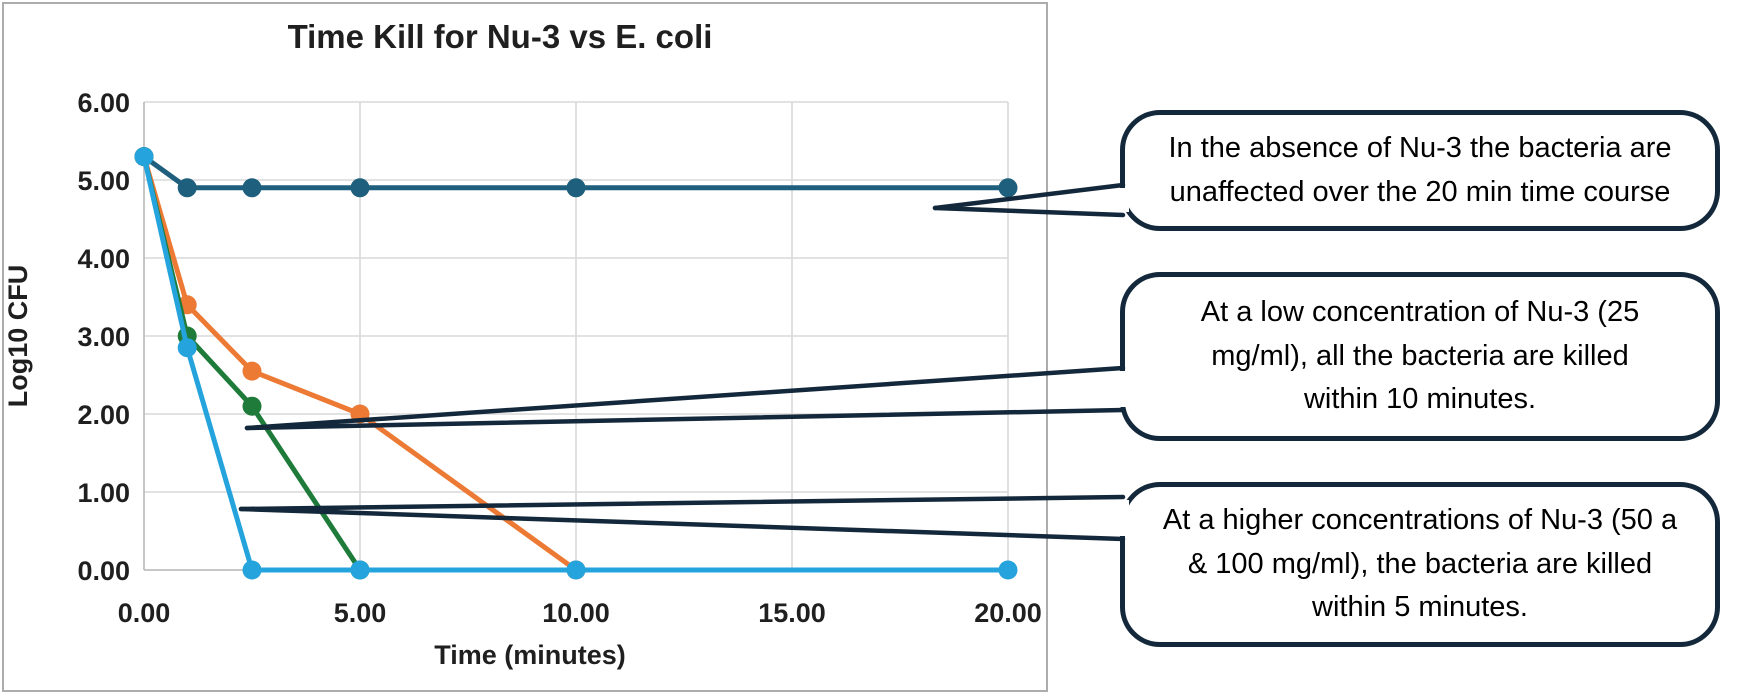 This screenshot has height=700, width=1739. What do you see at coordinates (18, 336) in the screenshot?
I see `y-axis-title: Log10 CFU` at bounding box center [18, 336].